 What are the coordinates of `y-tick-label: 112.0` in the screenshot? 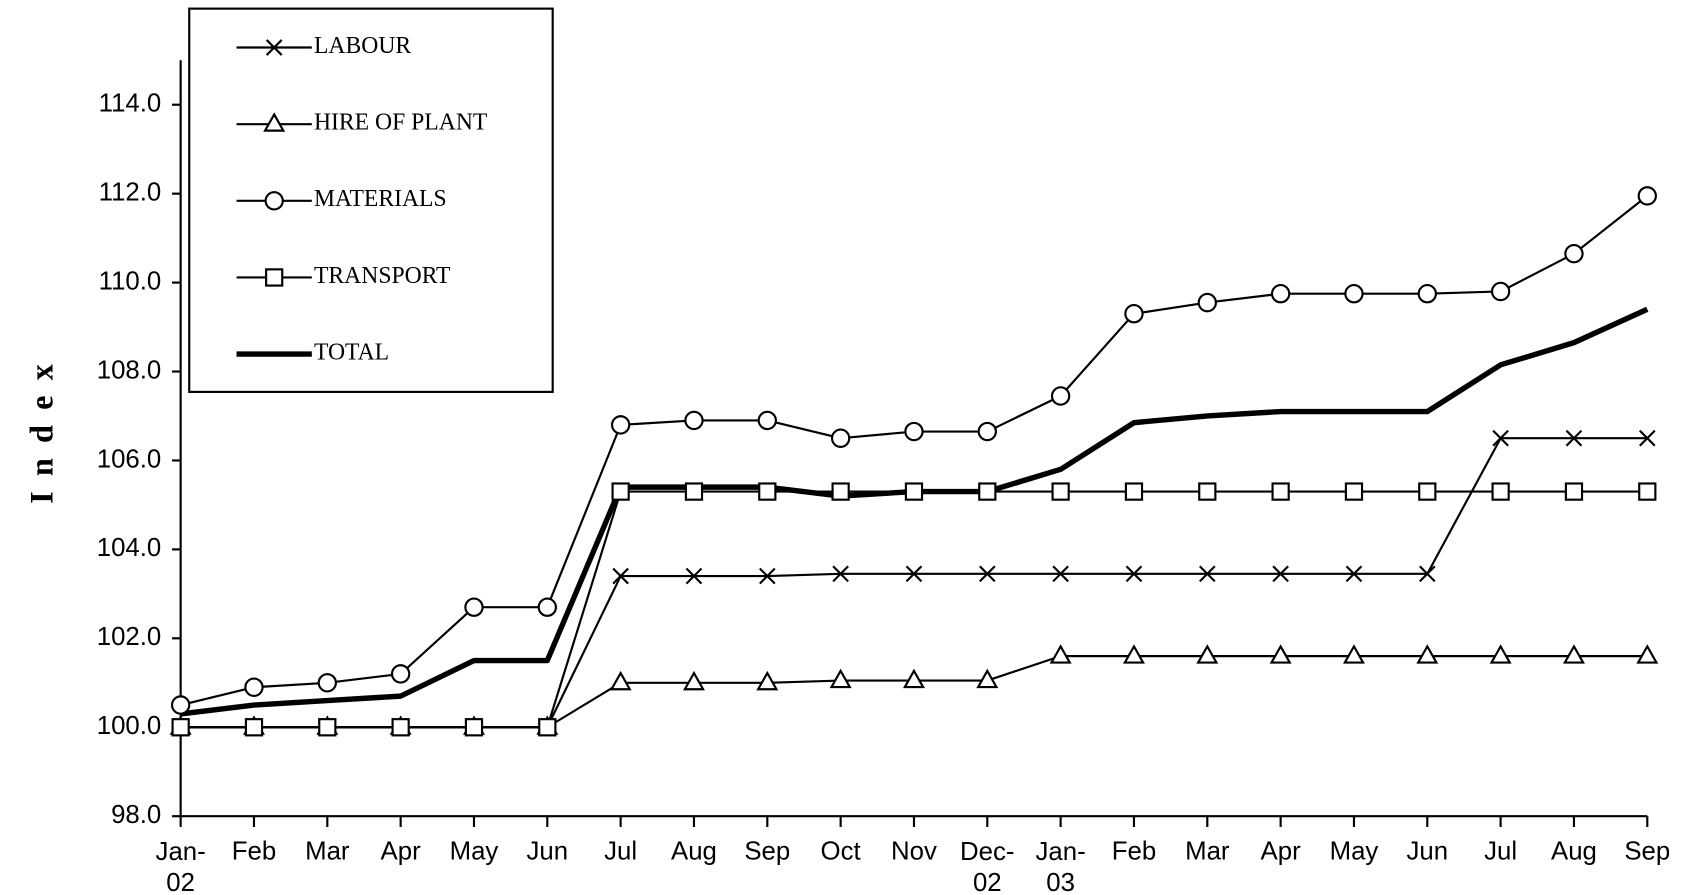 It's located at (130, 192).